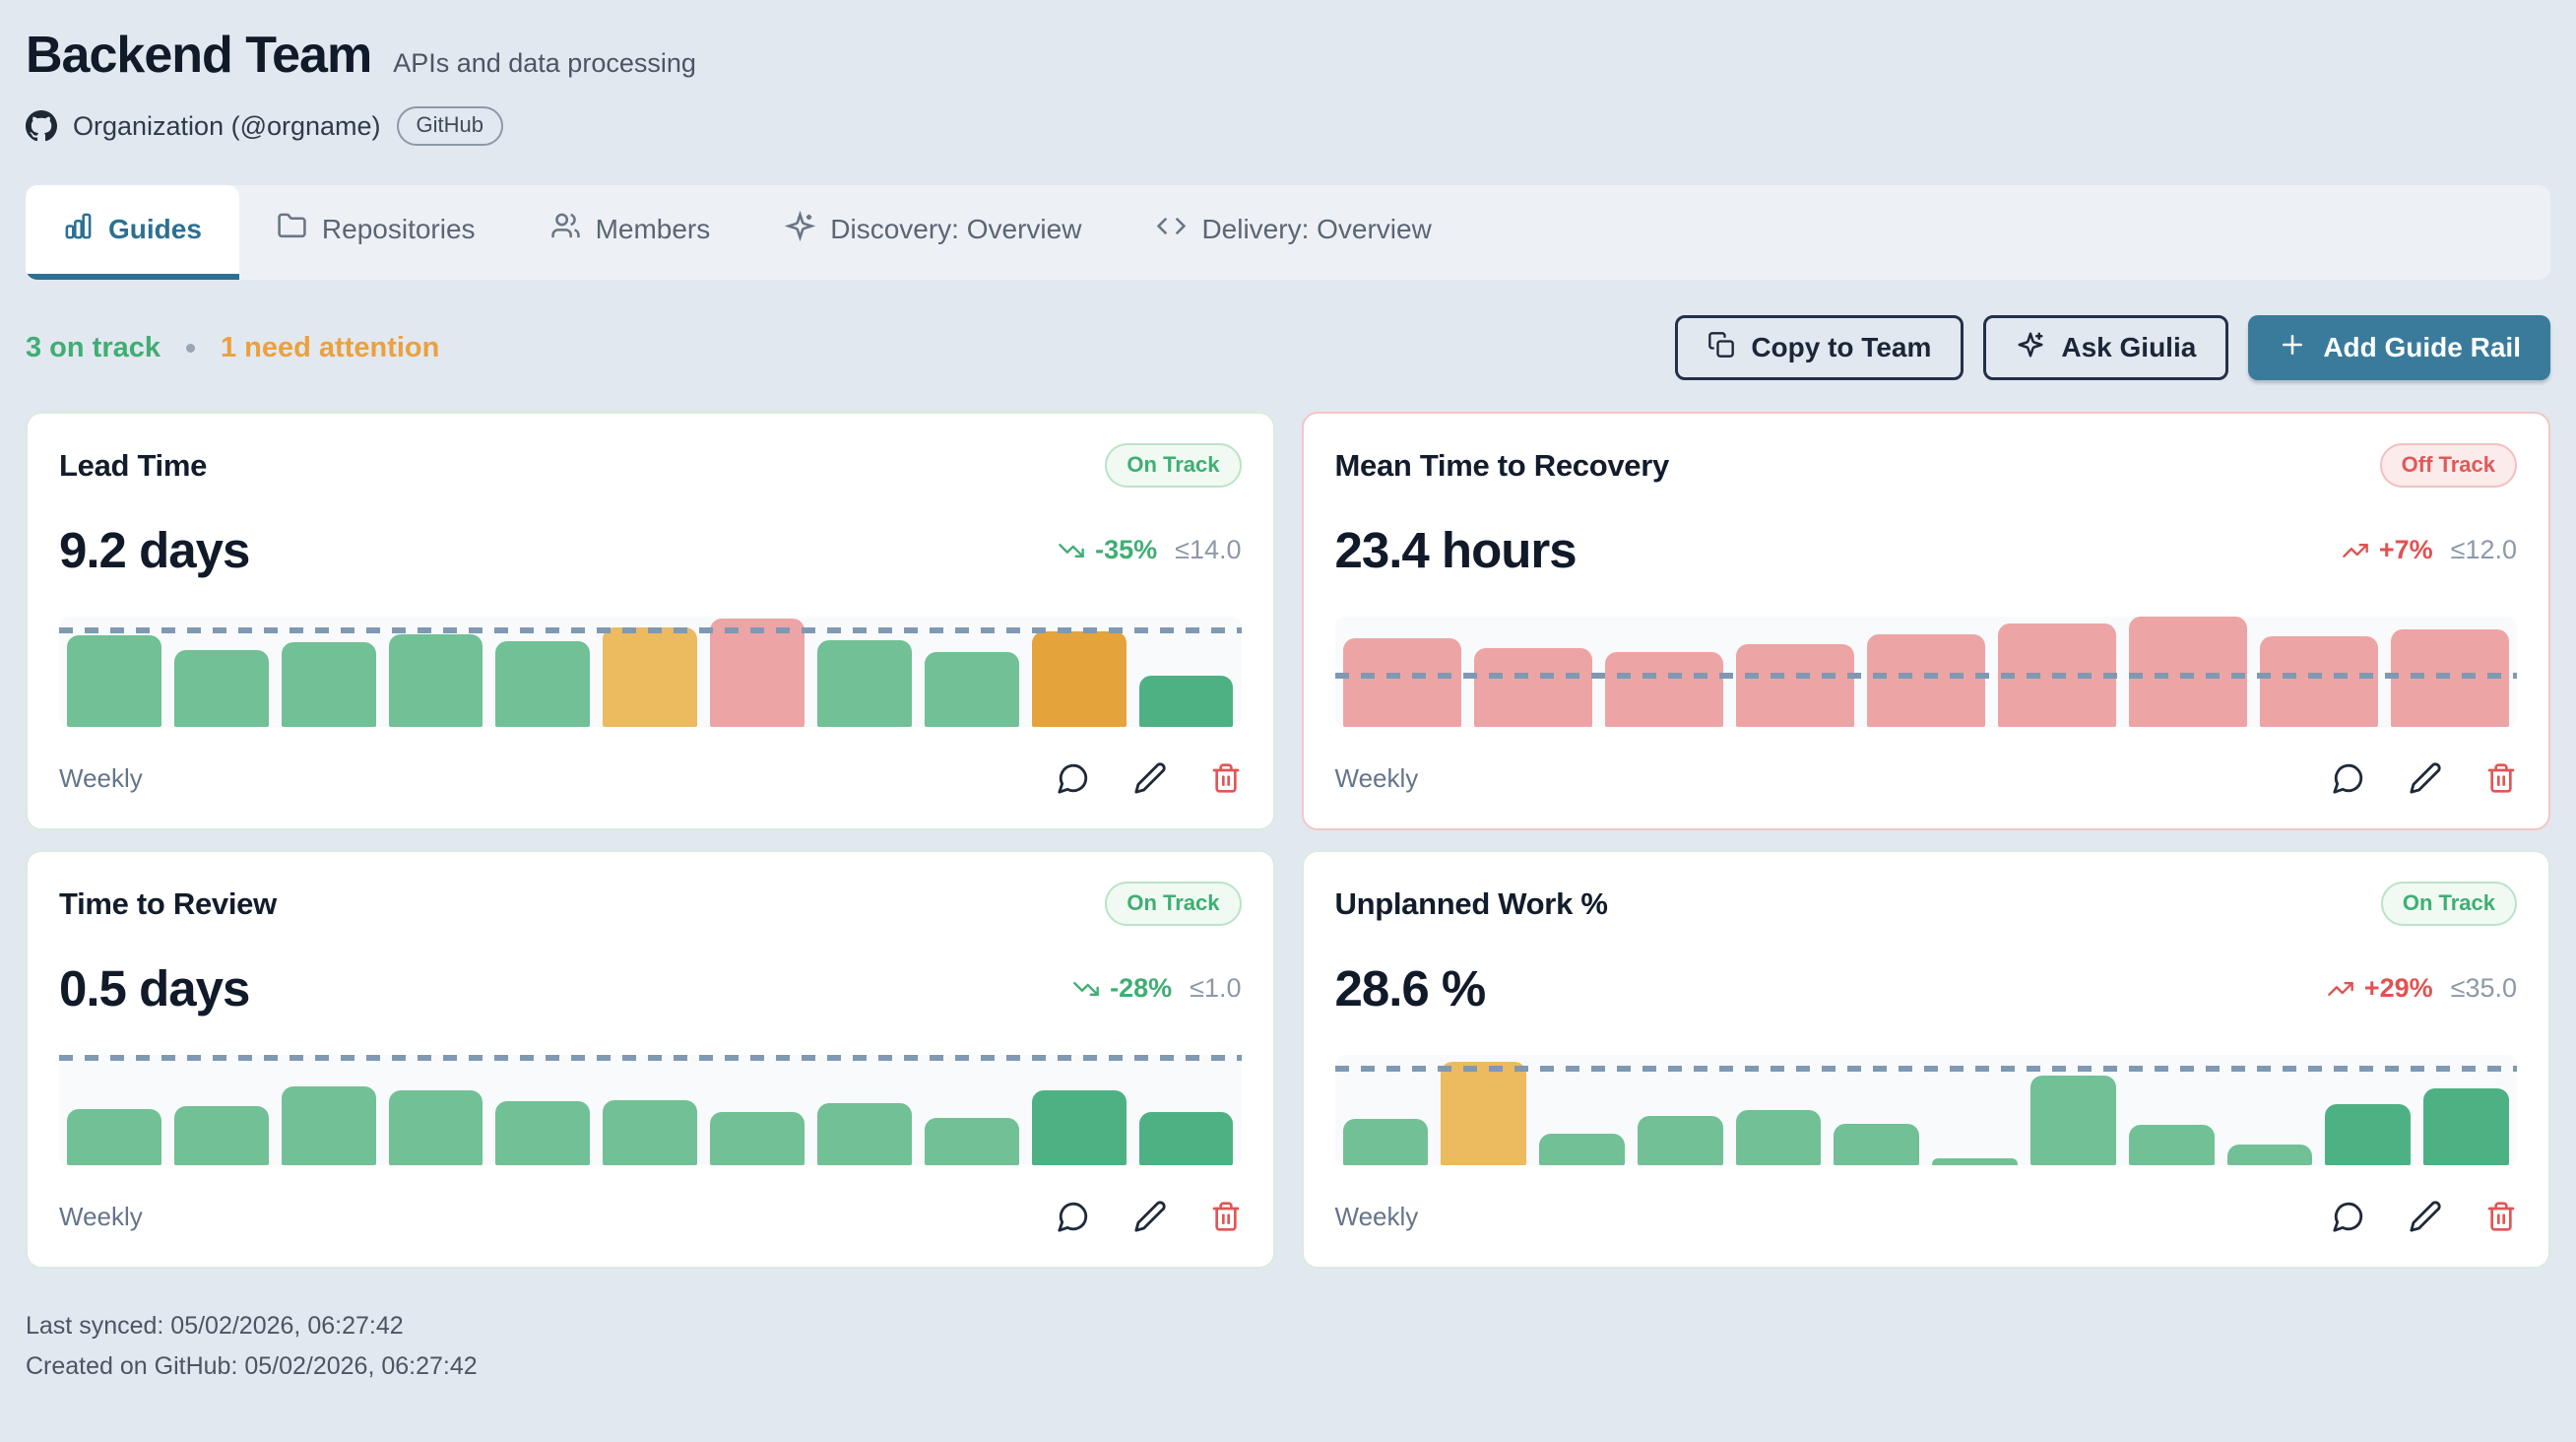  I want to click on button-label: Add Guide Rail, so click(2422, 347).